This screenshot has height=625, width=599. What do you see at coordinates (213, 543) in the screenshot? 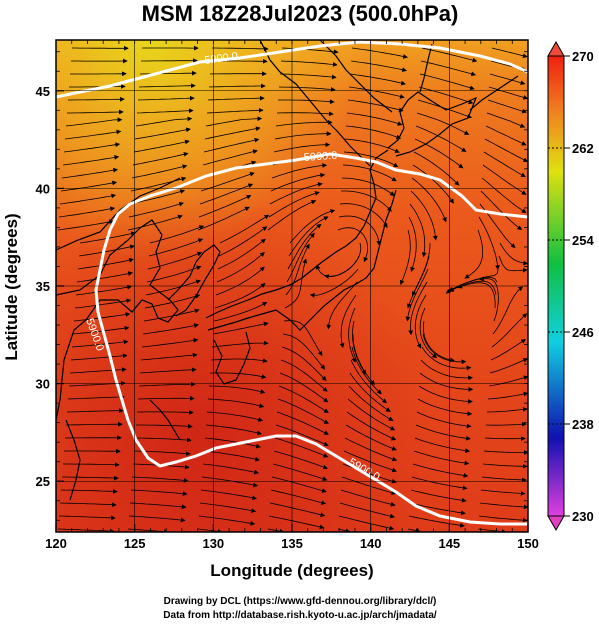
I see `x-tick-label: 130` at bounding box center [213, 543].